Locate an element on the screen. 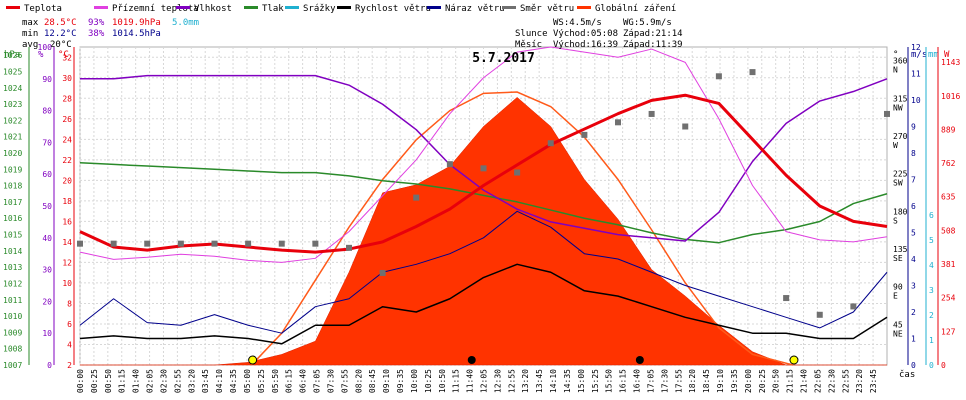  axis-tick-hpa: 1024 is located at coordinates (12, 88).